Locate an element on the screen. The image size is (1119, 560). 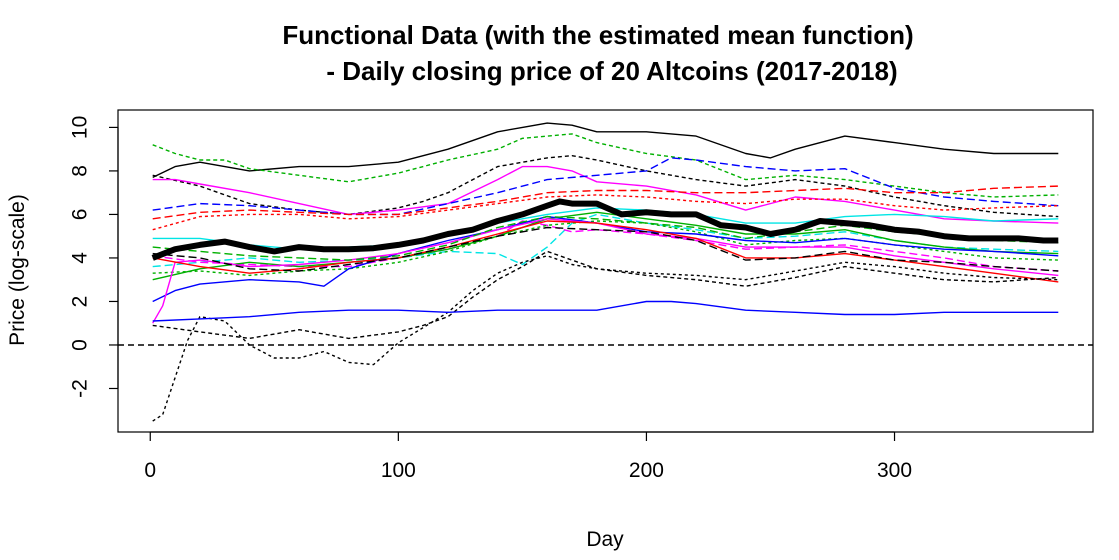
y-tick-label: 2 is located at coordinates (80, 302).